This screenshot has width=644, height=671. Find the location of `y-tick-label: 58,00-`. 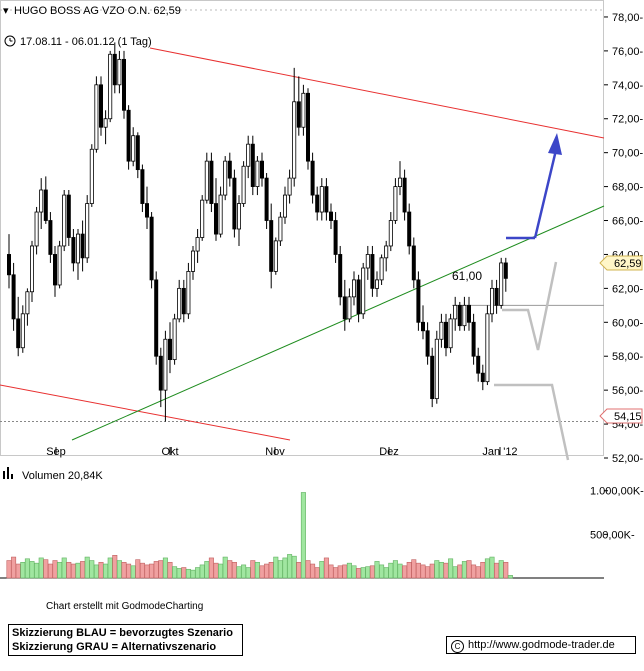

y-tick-label: 58,00- is located at coordinates (628, 357).